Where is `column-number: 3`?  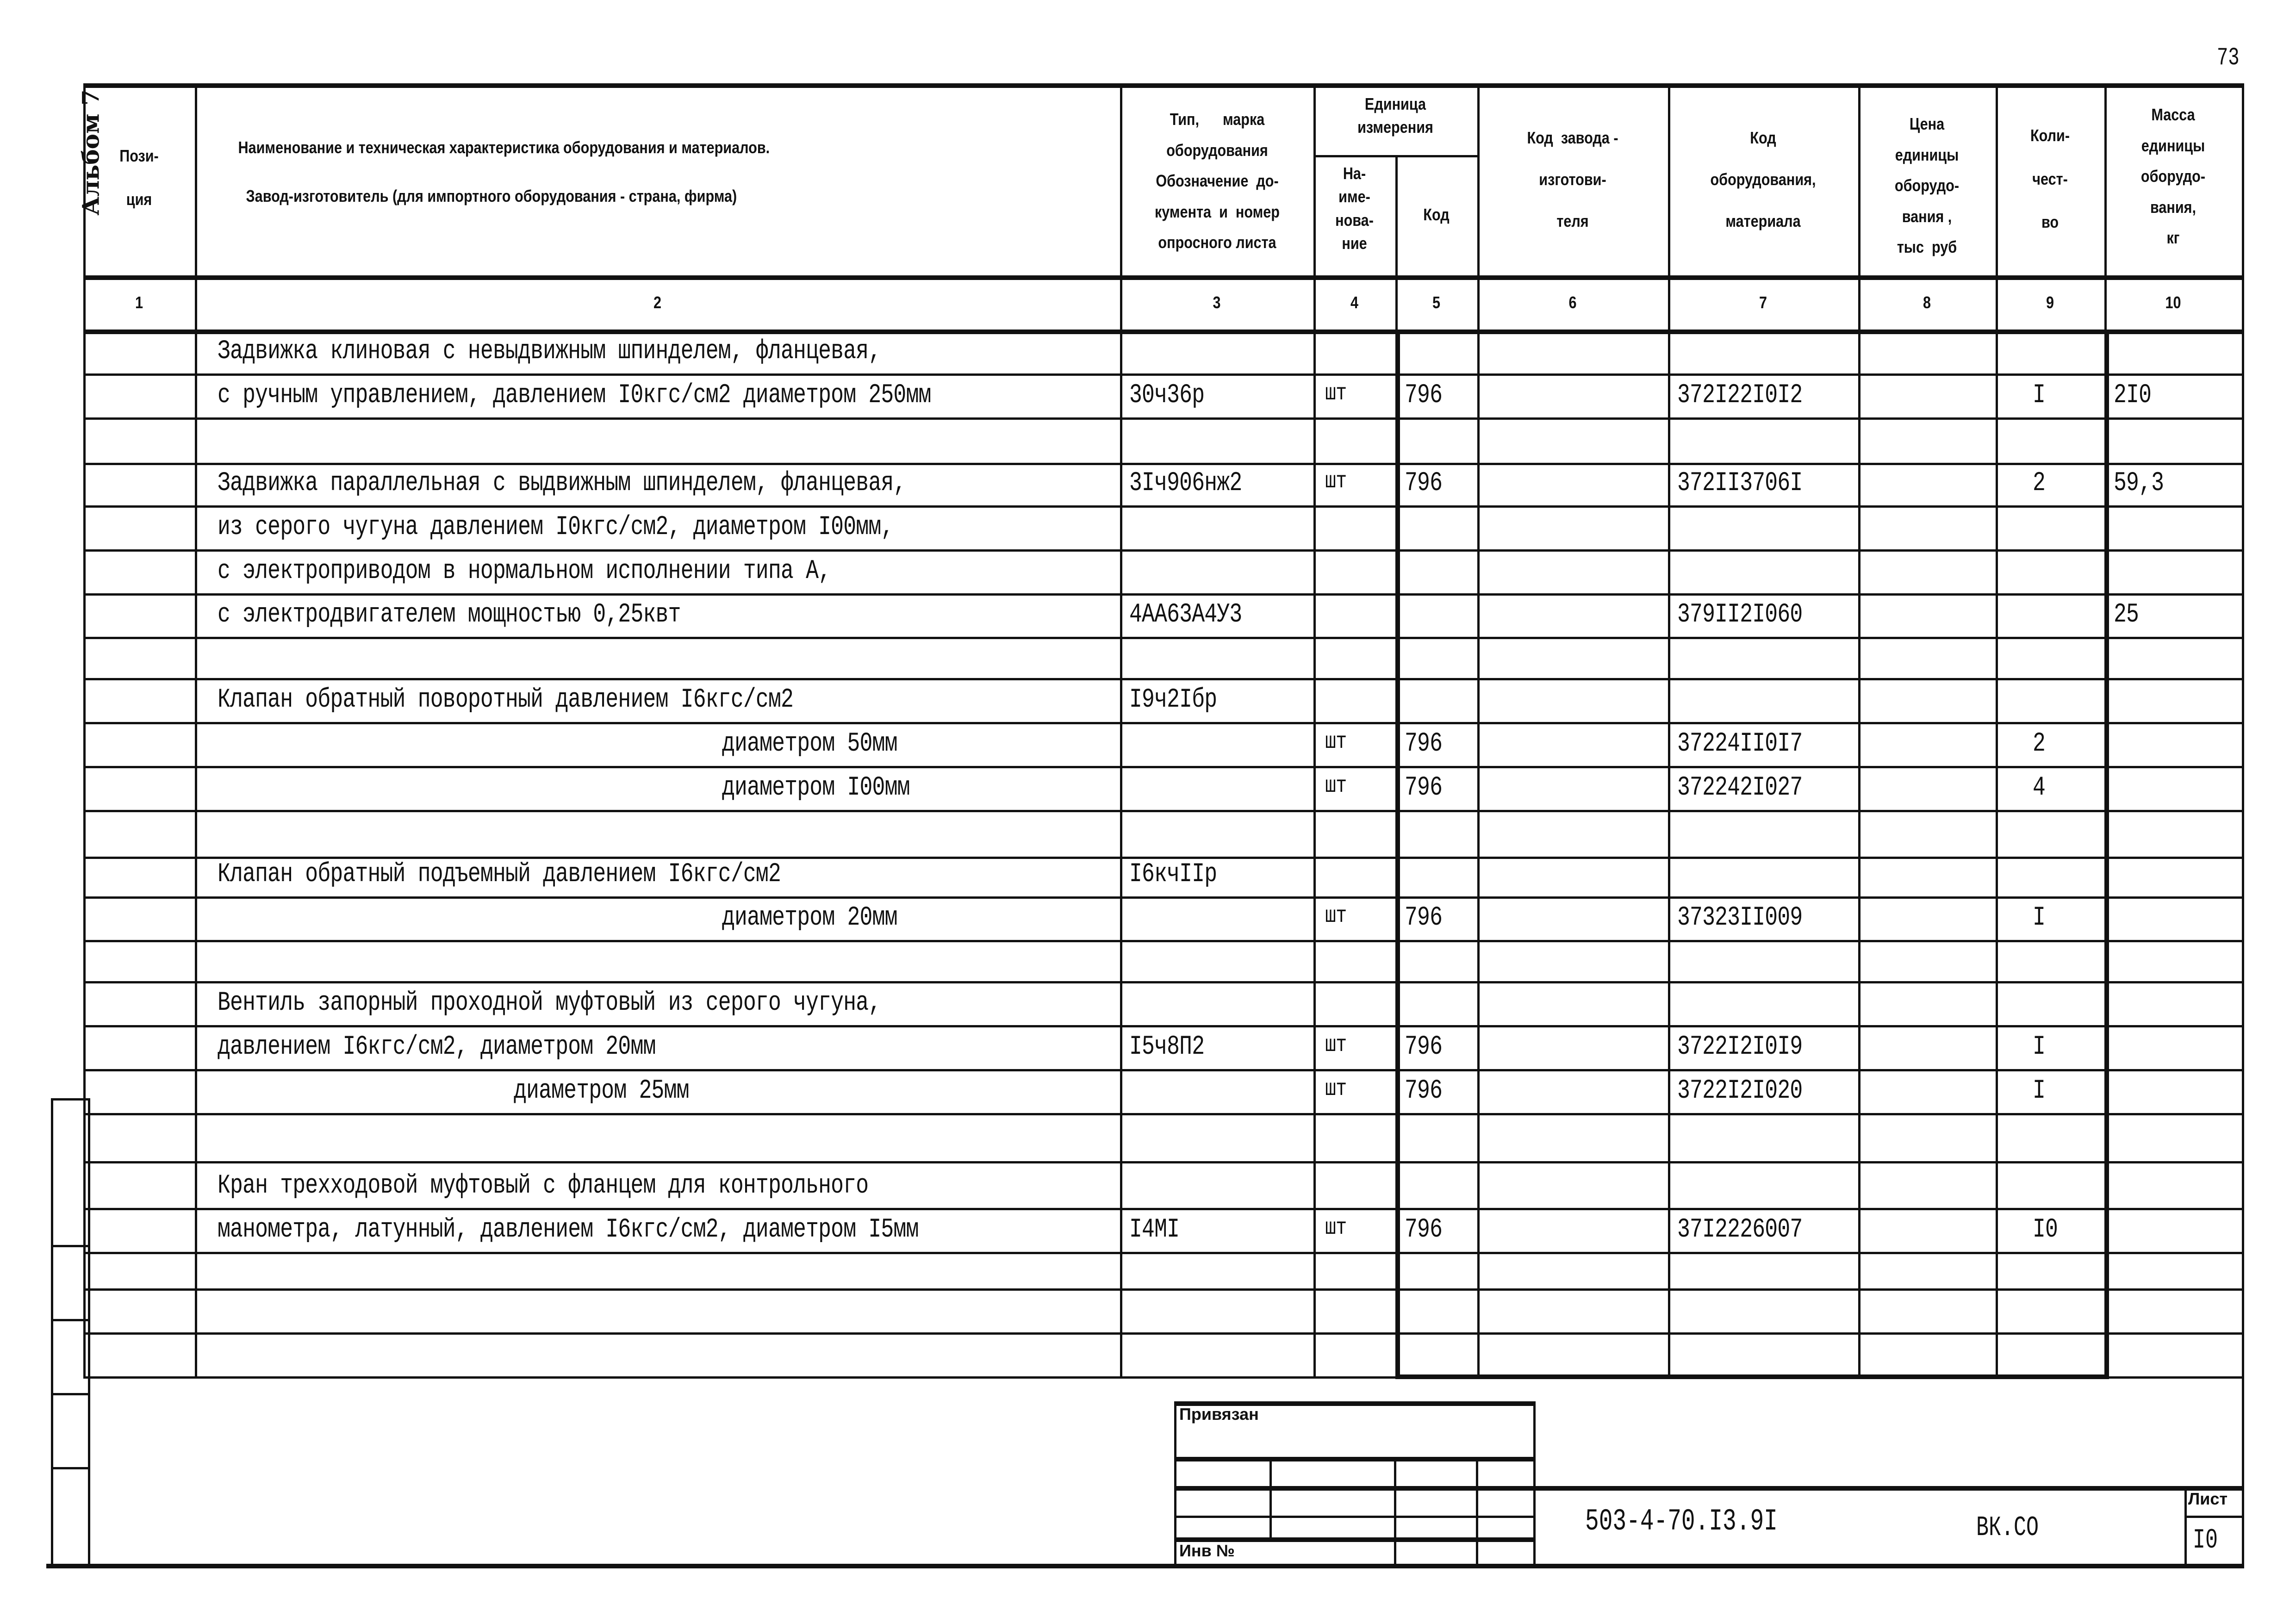 column-number: 3 is located at coordinates (1217, 302).